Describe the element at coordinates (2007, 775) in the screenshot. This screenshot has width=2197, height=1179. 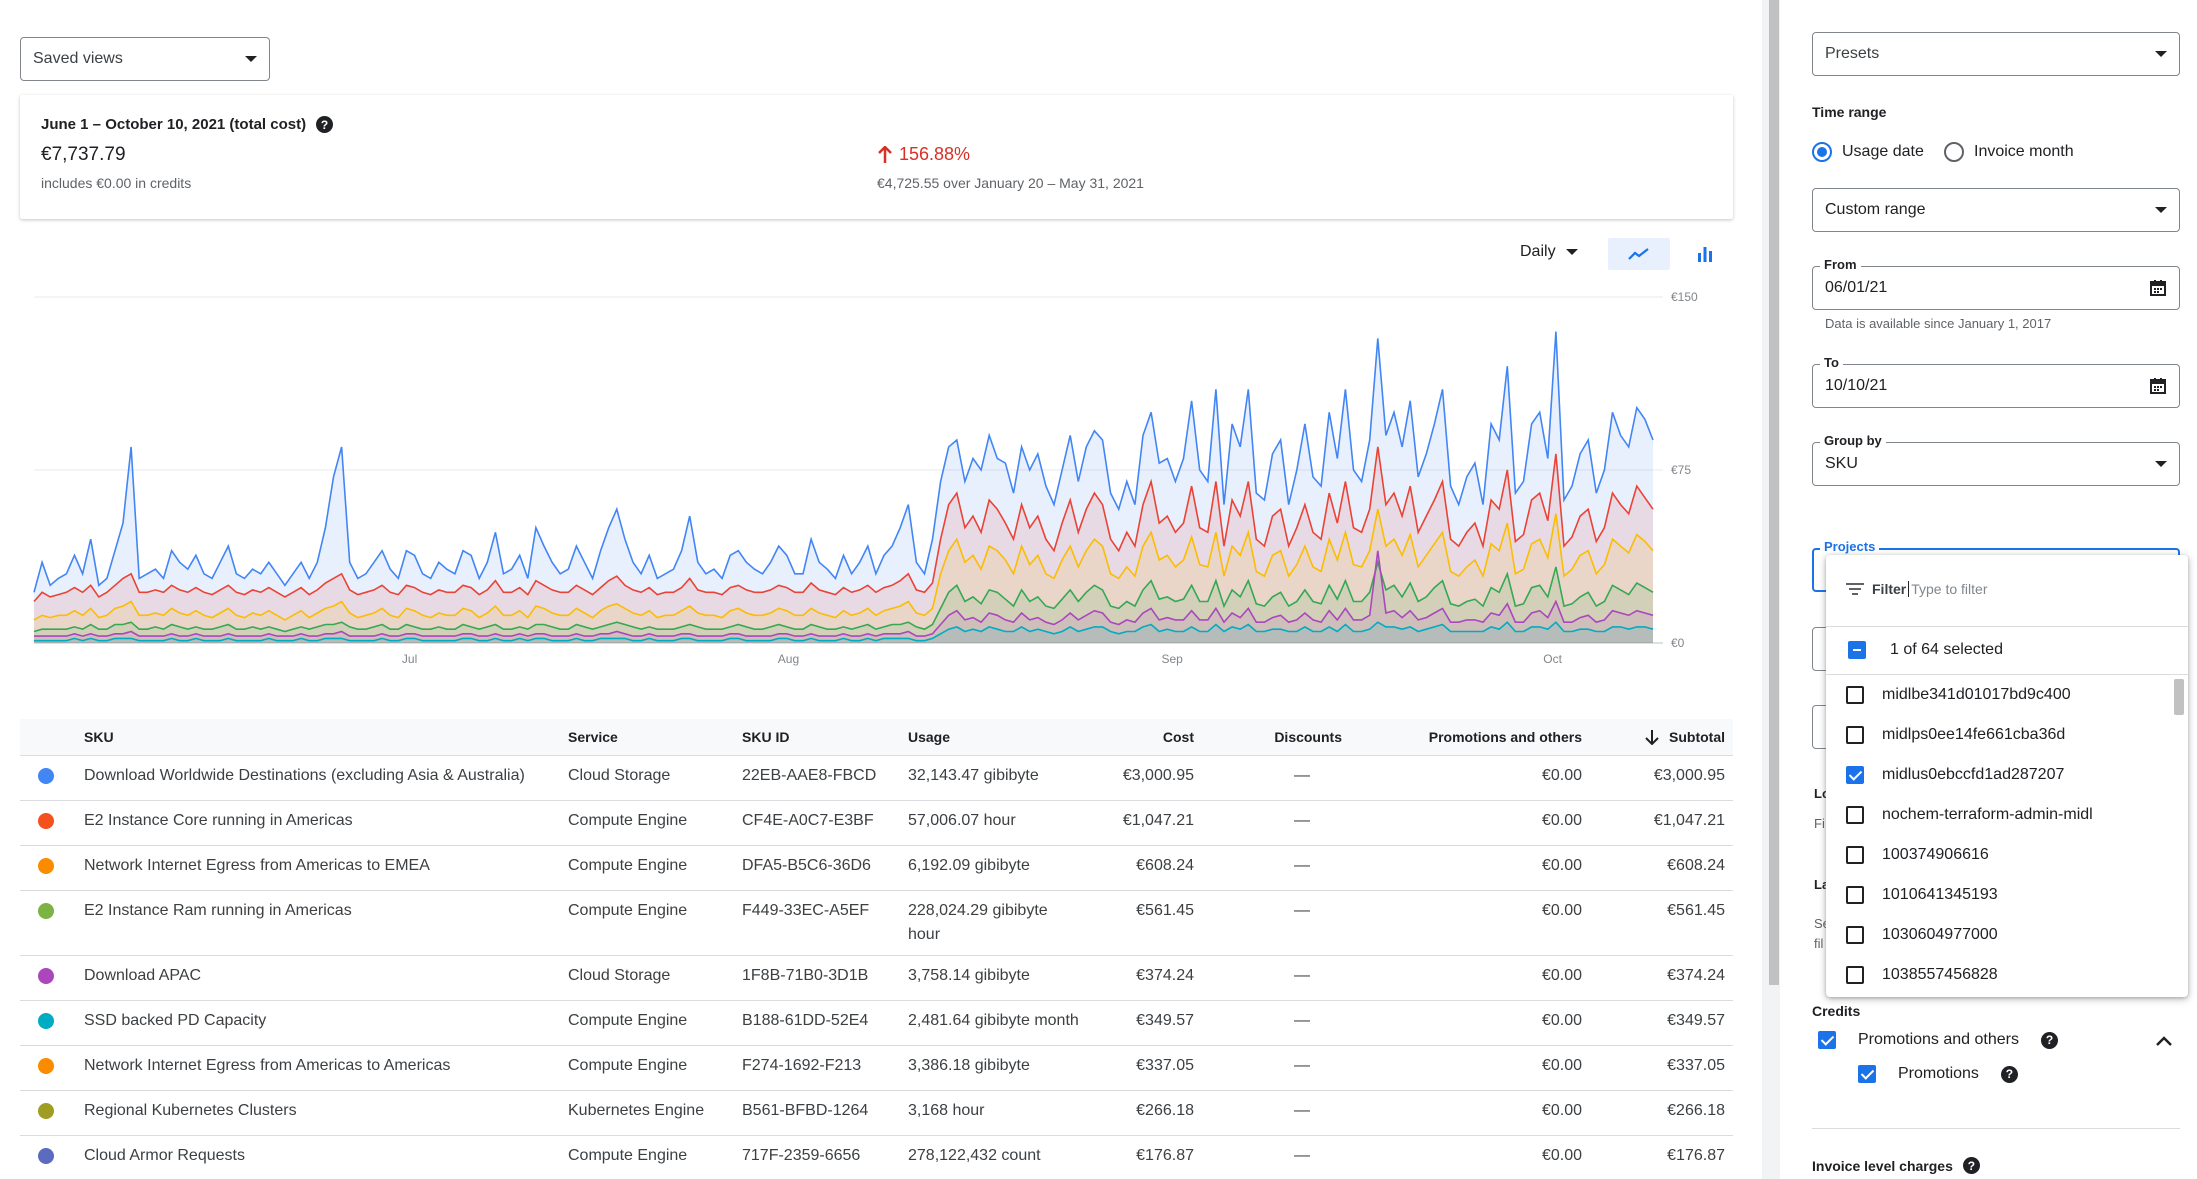
I see `project-option: midlus0ebccfd1ad287207` at that location.